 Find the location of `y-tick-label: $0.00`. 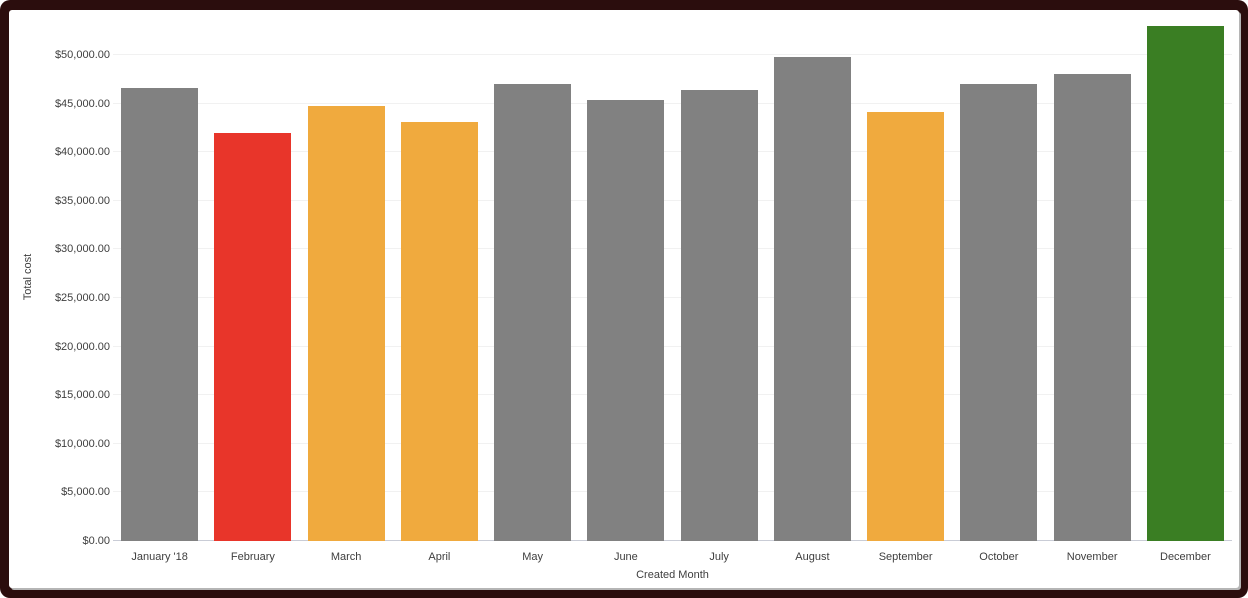

y-tick-label: $0.00 is located at coordinates (96, 541).